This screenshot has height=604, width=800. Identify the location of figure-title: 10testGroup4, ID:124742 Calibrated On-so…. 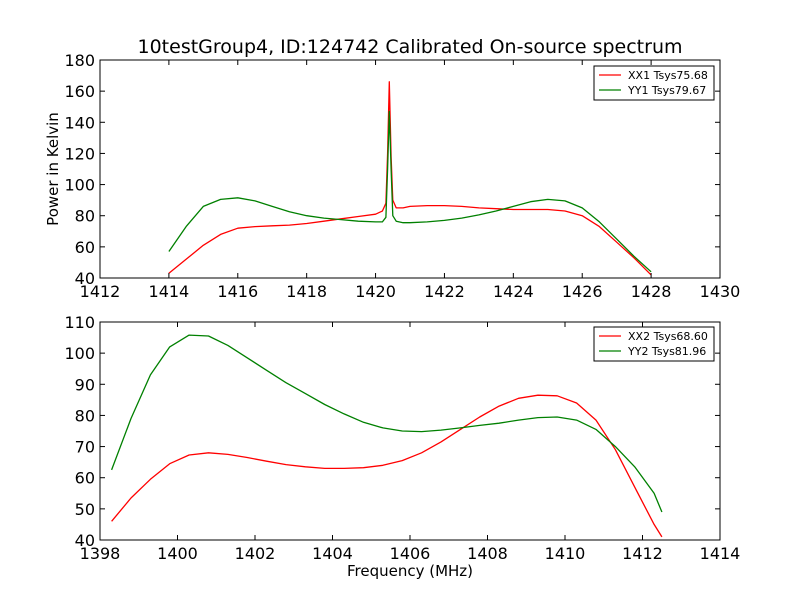
(410, 47).